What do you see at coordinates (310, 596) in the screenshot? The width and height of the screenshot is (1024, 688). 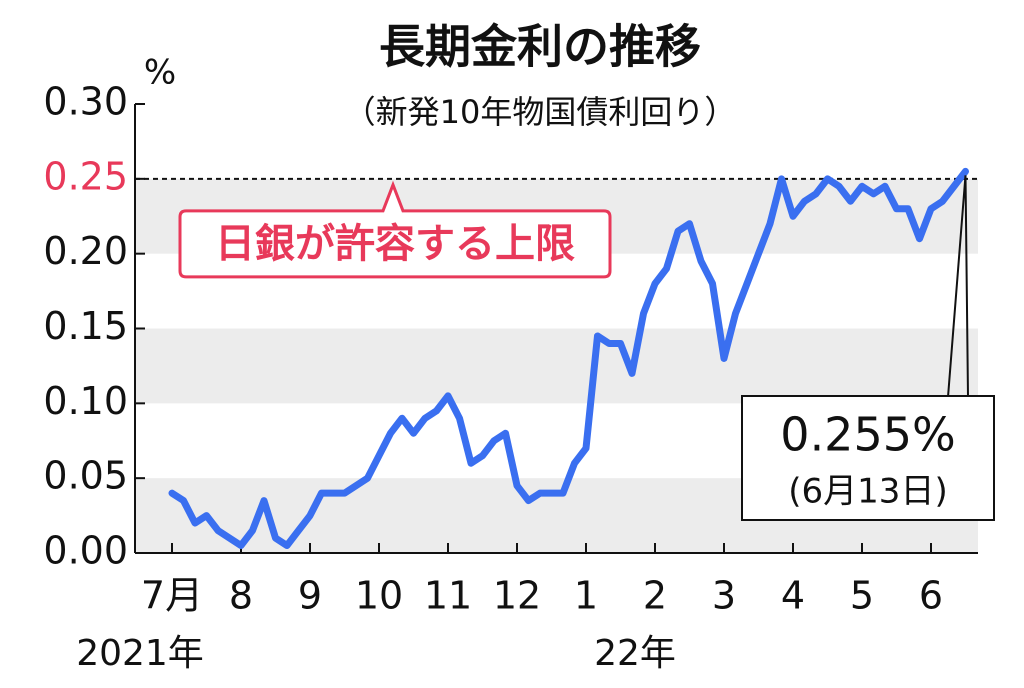 I see `x-tick-label: 9` at bounding box center [310, 596].